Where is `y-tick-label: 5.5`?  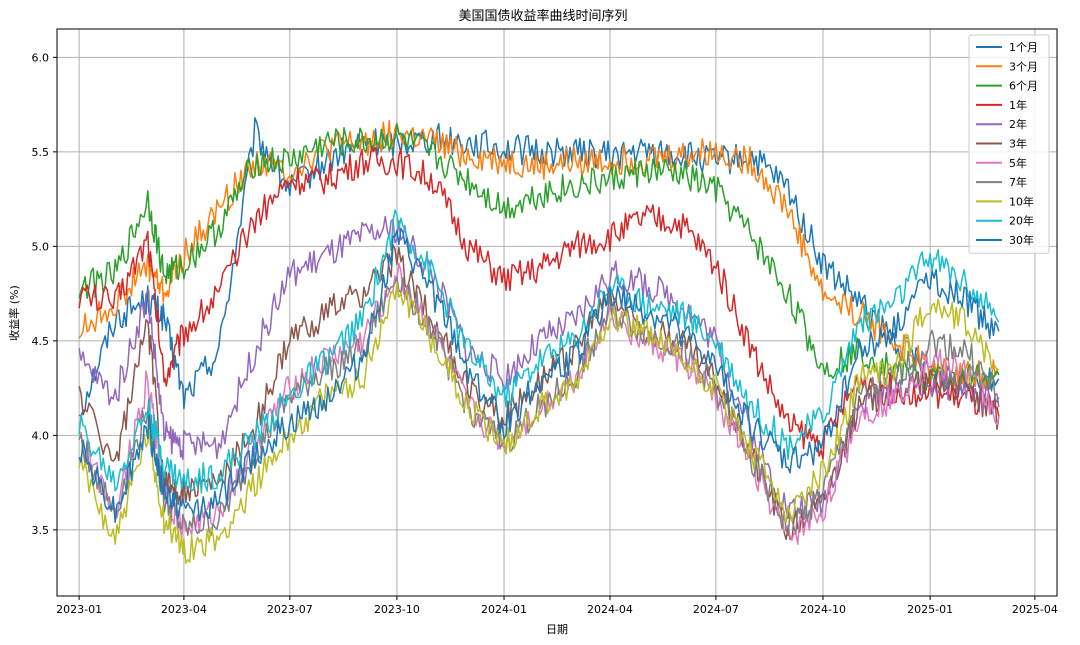
y-tick-label: 5.5 is located at coordinates (41, 152).